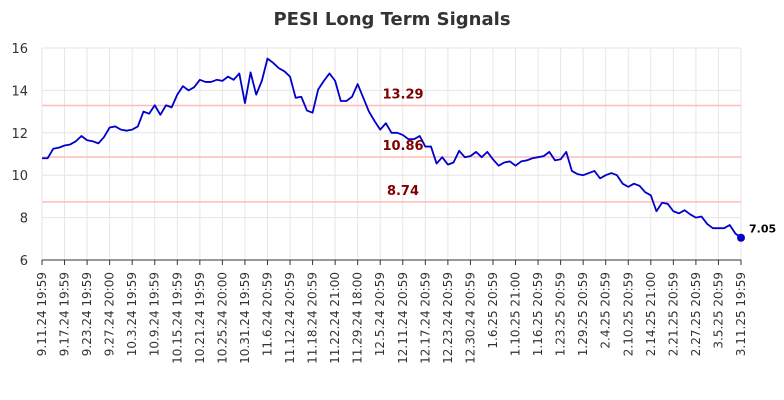 Image resolution: width=784 pixels, height=400 pixels. I want to click on x-tick-label: 1.16.25 20:59, so click(538, 314).